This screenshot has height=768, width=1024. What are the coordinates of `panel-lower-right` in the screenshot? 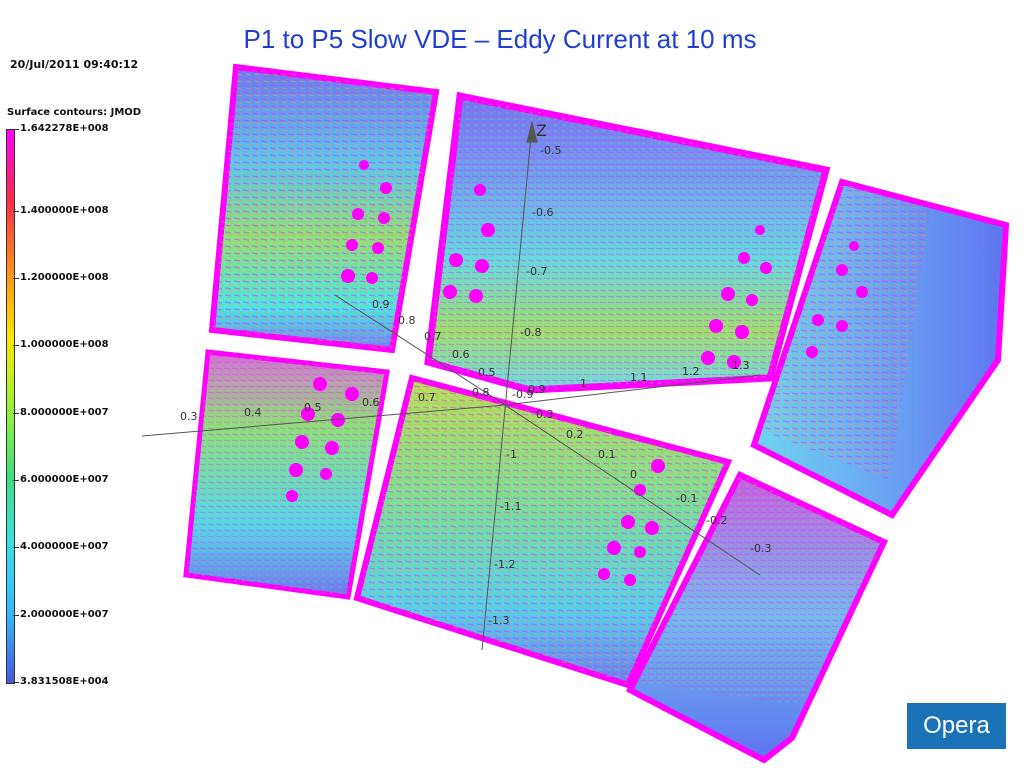 It's located at (756, 617).